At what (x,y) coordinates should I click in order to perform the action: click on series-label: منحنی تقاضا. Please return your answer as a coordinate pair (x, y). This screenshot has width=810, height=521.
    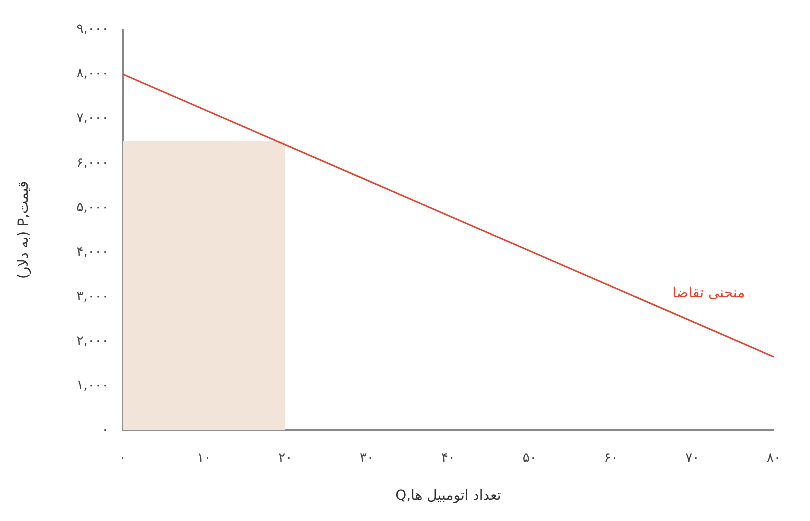
    Looking at the image, I should click on (709, 293).